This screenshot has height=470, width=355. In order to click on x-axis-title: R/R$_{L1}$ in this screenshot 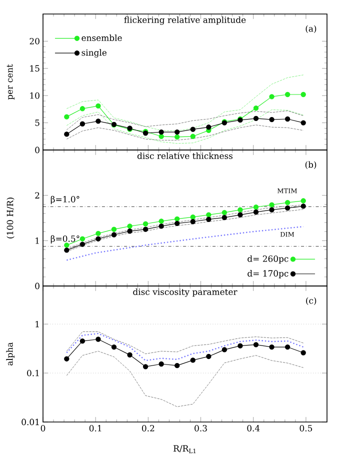, I will do `click(185, 449)`.